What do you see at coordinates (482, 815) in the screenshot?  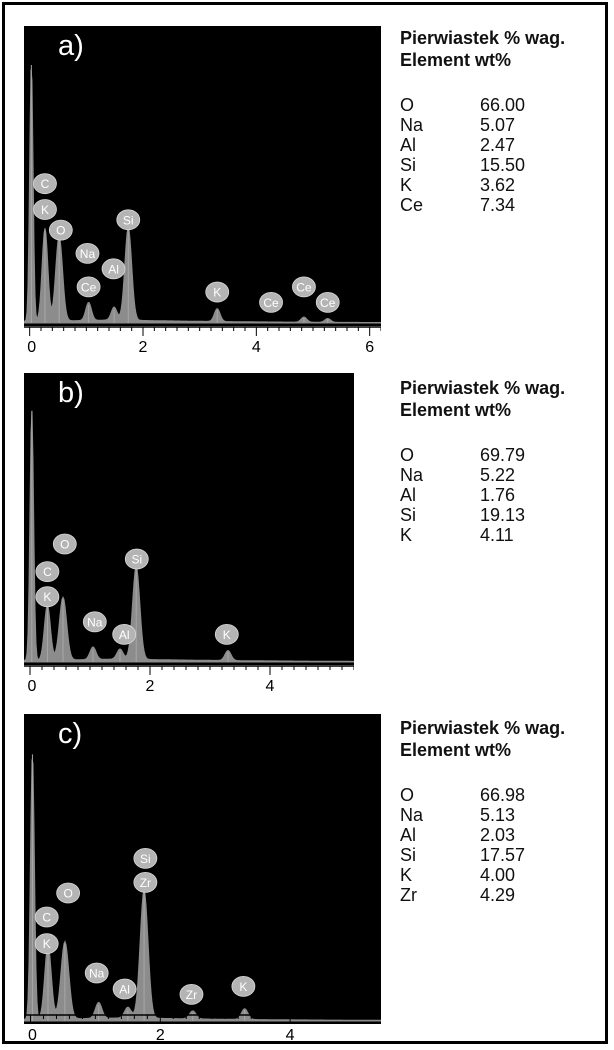 I see `composition-row: Na 5.13` at bounding box center [482, 815].